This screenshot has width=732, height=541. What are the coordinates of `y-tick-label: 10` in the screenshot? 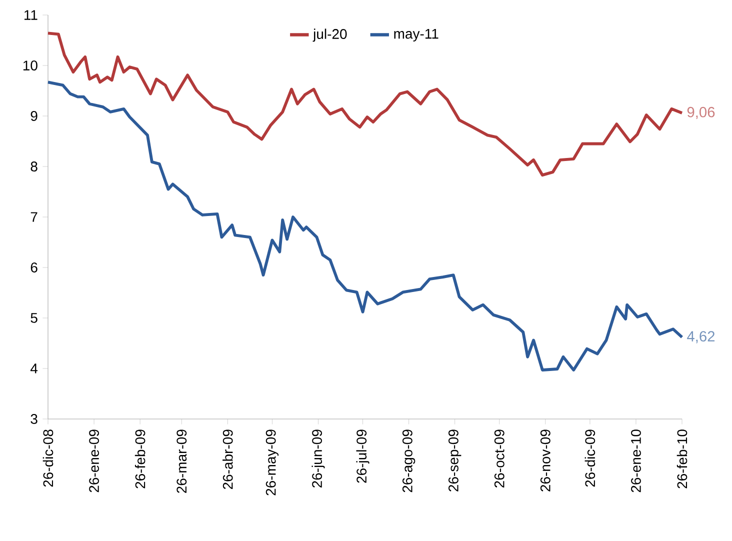 It's located at (30, 65).